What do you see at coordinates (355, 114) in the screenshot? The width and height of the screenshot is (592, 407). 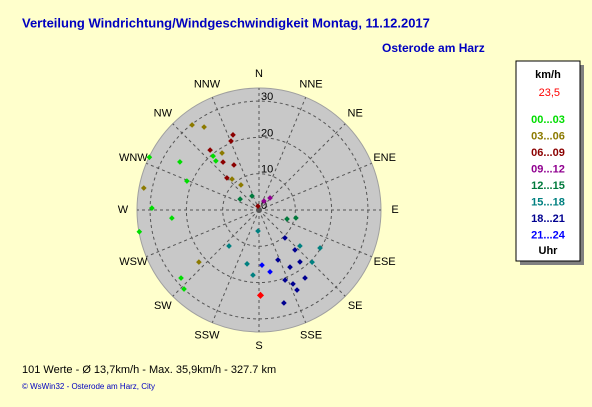 I see `direction-label: NE` at bounding box center [355, 114].